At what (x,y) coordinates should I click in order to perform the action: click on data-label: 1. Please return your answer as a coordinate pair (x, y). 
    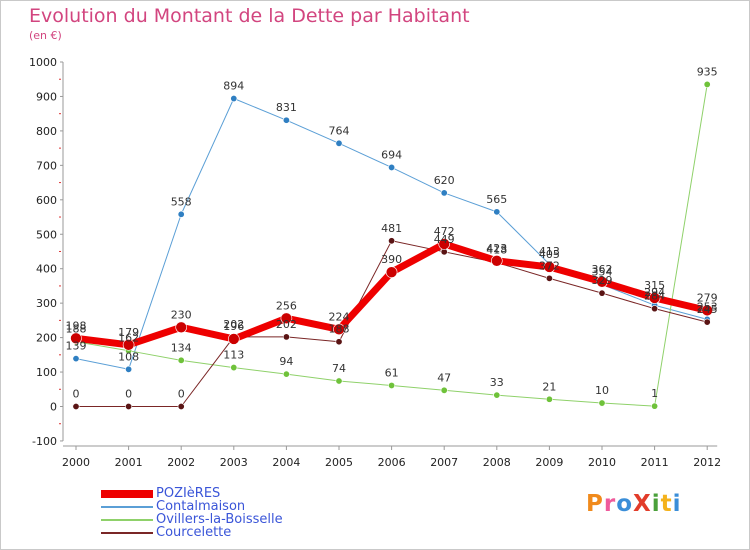
    Looking at the image, I should click on (654, 393).